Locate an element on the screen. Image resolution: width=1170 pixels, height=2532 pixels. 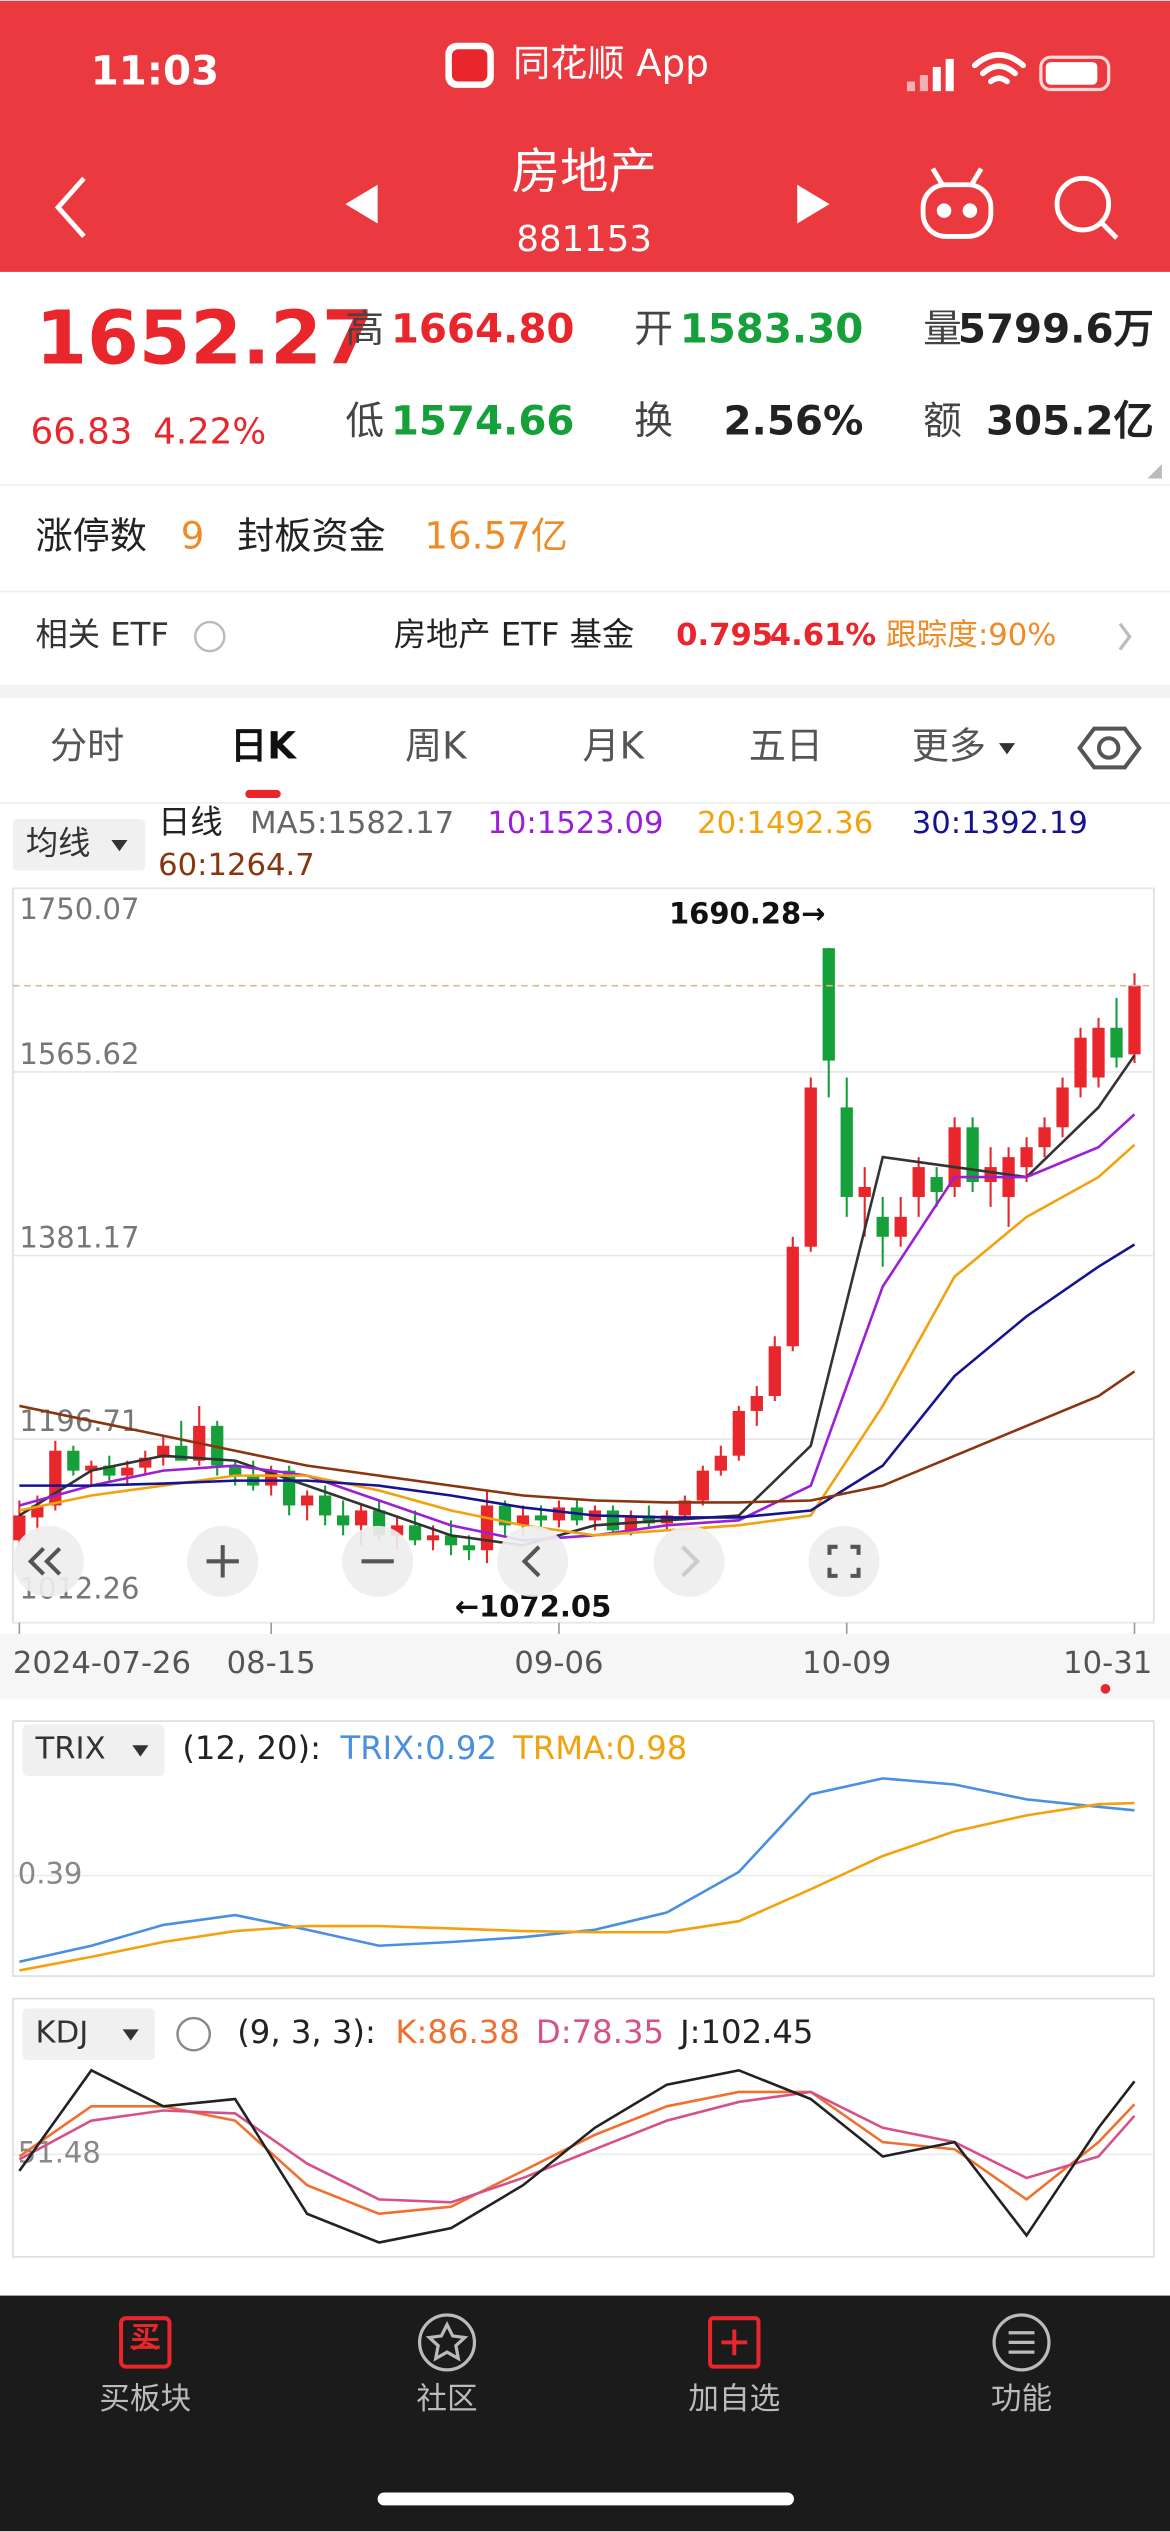
prev-button is located at coordinates (361, 204).